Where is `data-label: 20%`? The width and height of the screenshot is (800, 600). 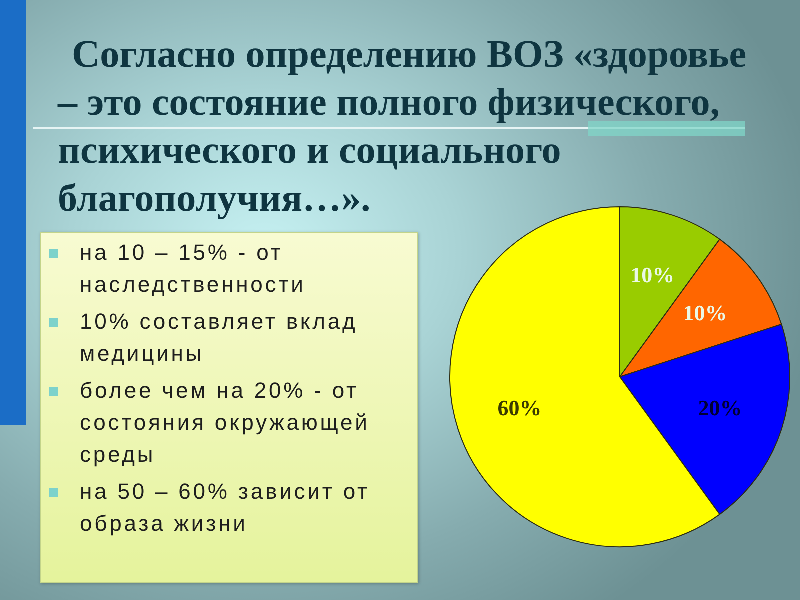
data-label: 20% is located at coordinates (720, 407).